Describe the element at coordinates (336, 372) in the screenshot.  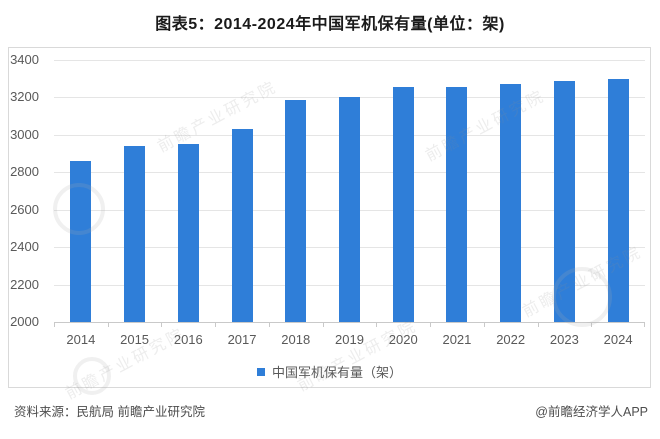
I see `legend-label: 中国军机保有量（架）` at that location.